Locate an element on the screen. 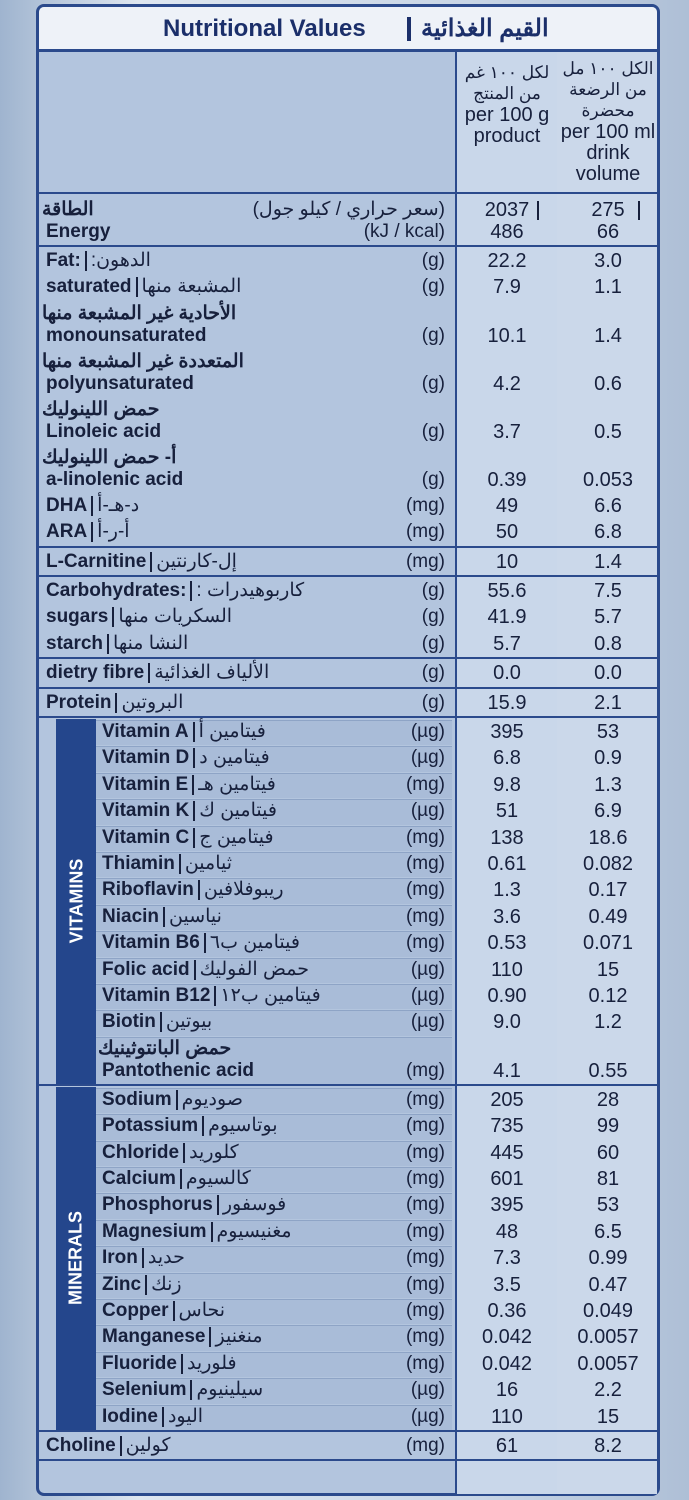  label-en: Pantothenic acid is located at coordinates (178, 1070).